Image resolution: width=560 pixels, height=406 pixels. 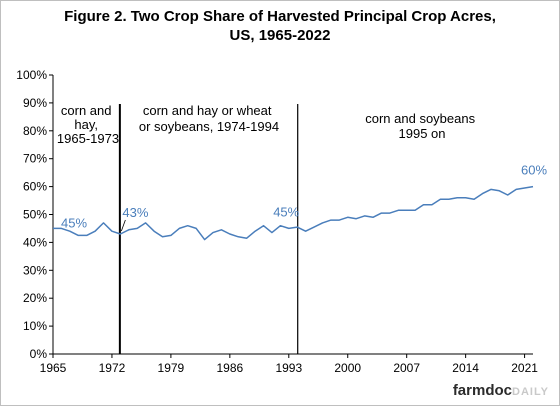 I want to click on annotation-period-1-line2: hay,, so click(x=86, y=124).